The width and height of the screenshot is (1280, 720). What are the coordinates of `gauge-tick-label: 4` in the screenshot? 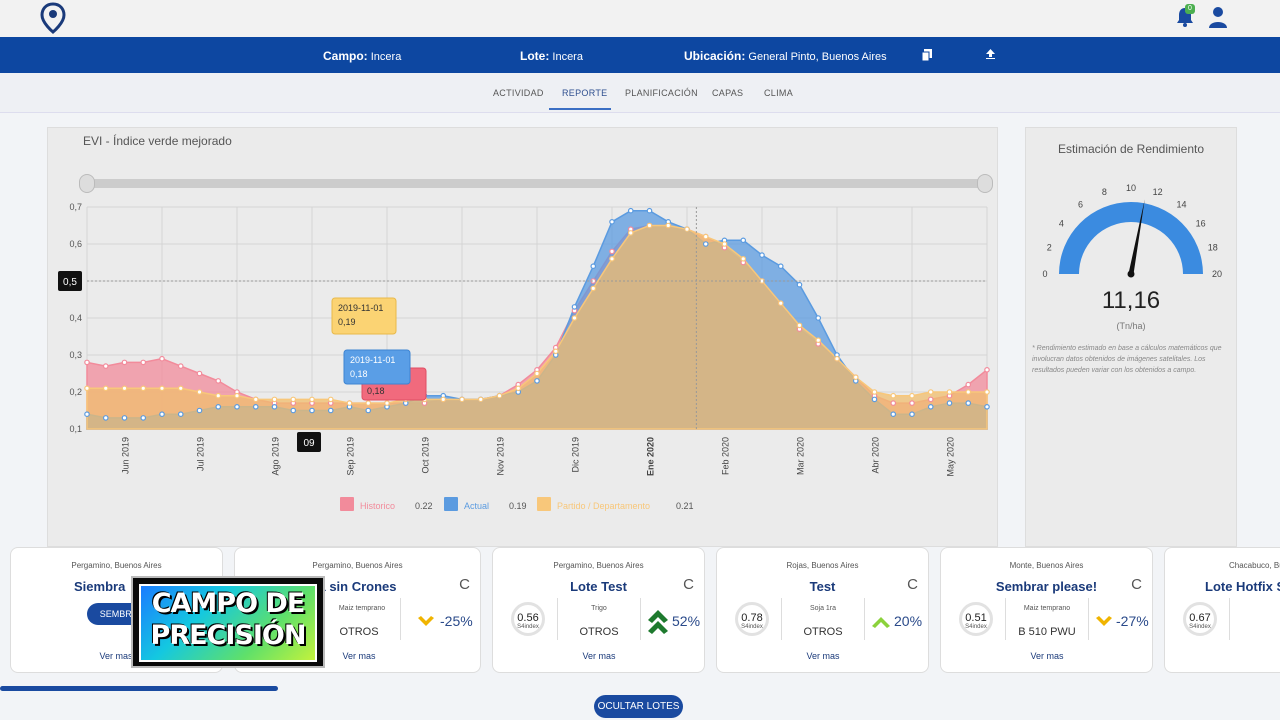 It's located at (1061, 223).